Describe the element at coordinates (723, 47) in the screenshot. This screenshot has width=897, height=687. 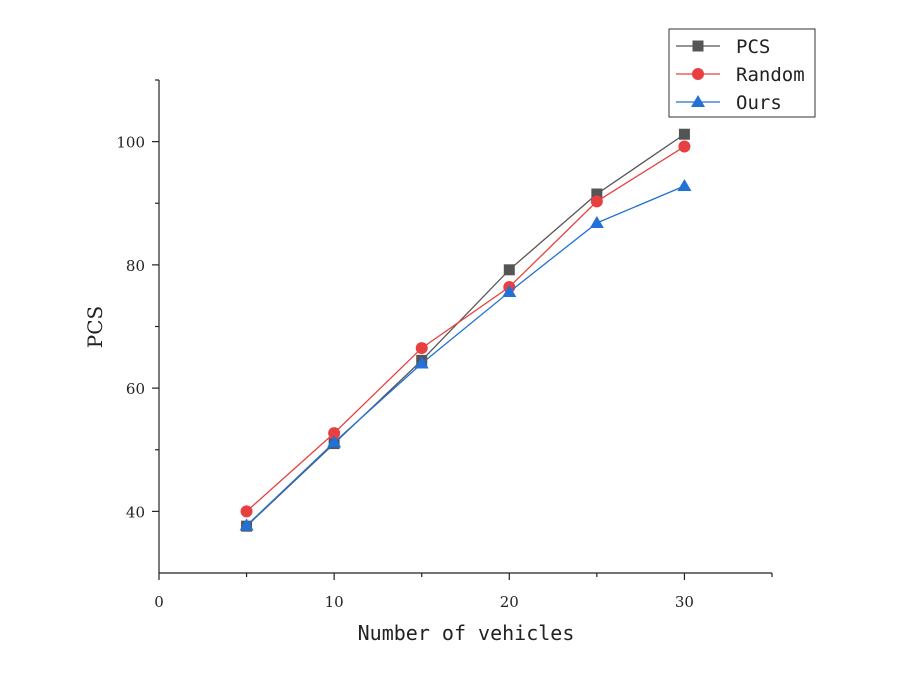
I see `legend-item: PCS` at that location.